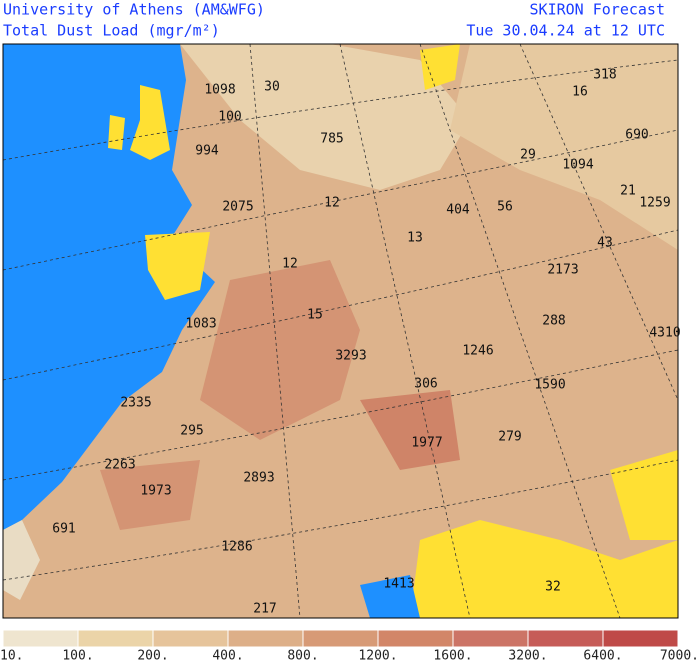  Describe the element at coordinates (377, 656) in the screenshot. I see `colorbar-label: 1200.` at that location.